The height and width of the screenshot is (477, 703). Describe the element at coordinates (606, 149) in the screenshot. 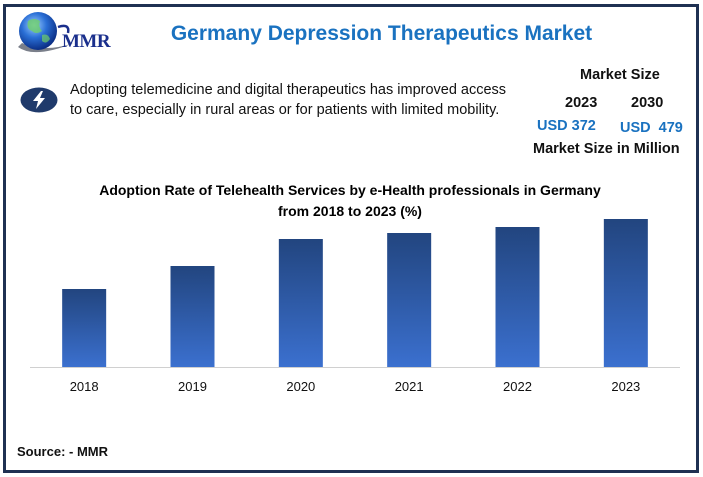

I see `market-size-unit-note: Market Size in Million` at that location.